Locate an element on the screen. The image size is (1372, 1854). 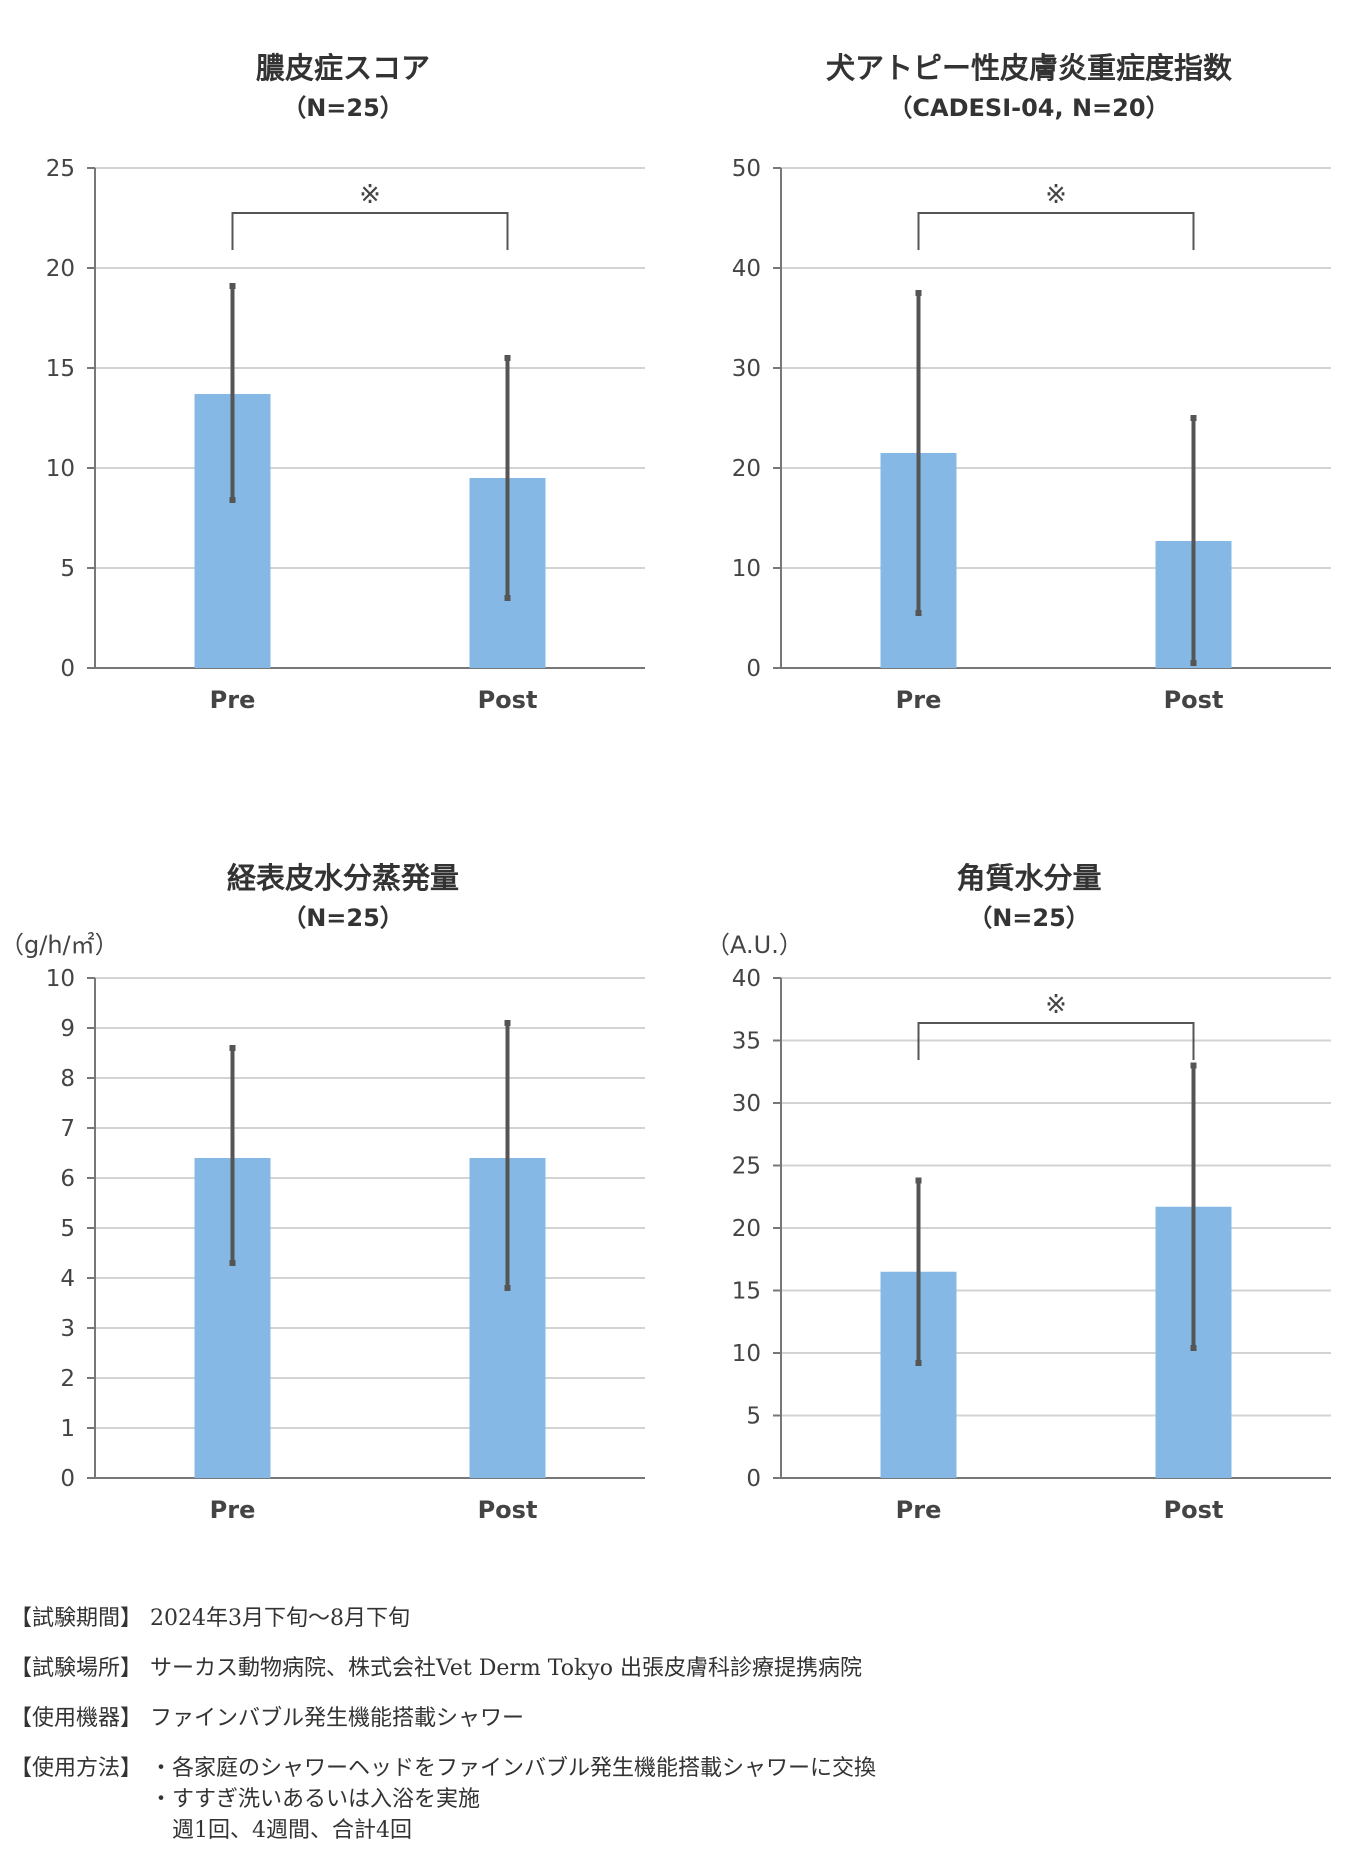
note-label: 【試験場所】 is located at coordinates (76, 1668).